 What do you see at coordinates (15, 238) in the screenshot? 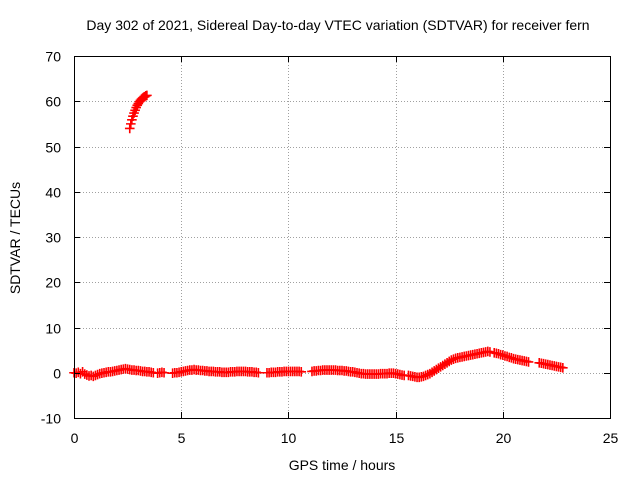
I see `y-axis-label: SDTVAR / TECUs` at bounding box center [15, 238].